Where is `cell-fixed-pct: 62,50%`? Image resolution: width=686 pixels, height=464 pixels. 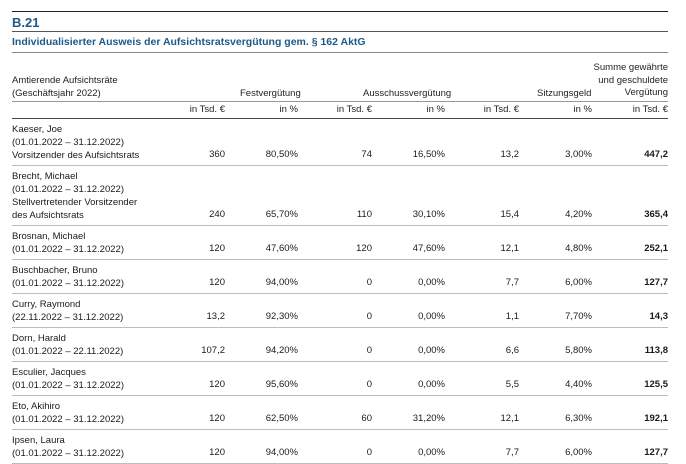 cell-fixed-pct: 62,50% is located at coordinates (281, 418).